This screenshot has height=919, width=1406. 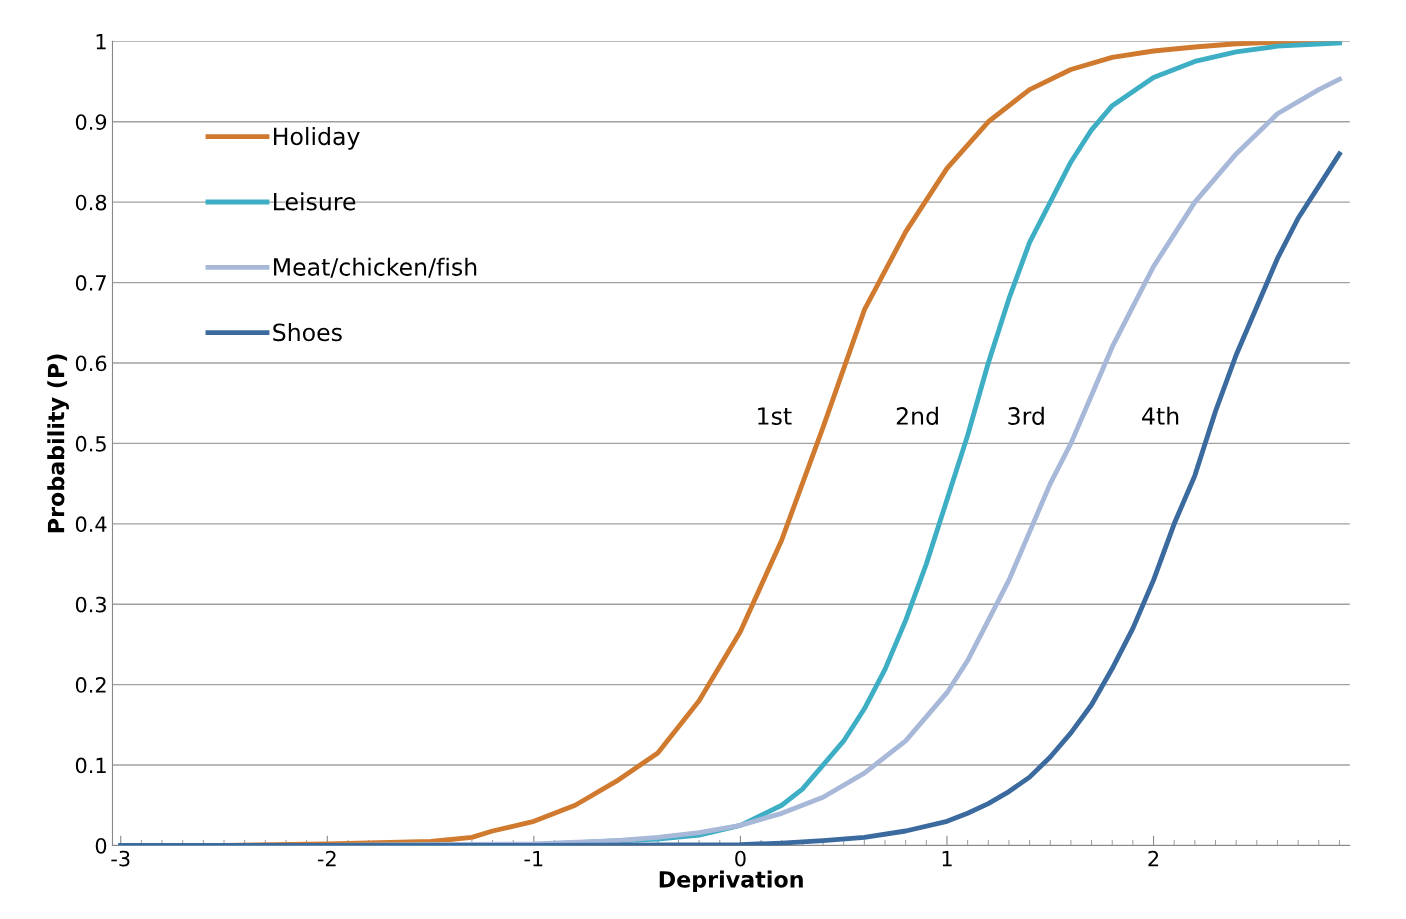 What do you see at coordinates (90, 765) in the screenshot?
I see `y-tick-label: 0.1` at bounding box center [90, 765].